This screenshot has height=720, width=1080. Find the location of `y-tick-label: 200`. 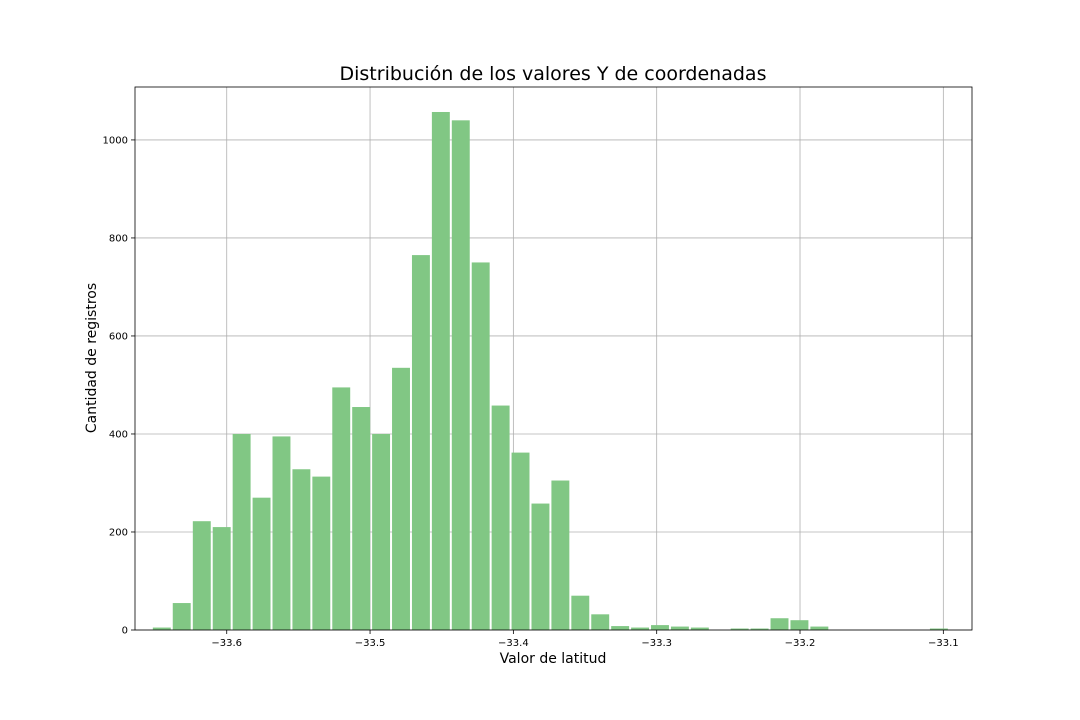

y-tick-label: 200 is located at coordinates (118, 532).